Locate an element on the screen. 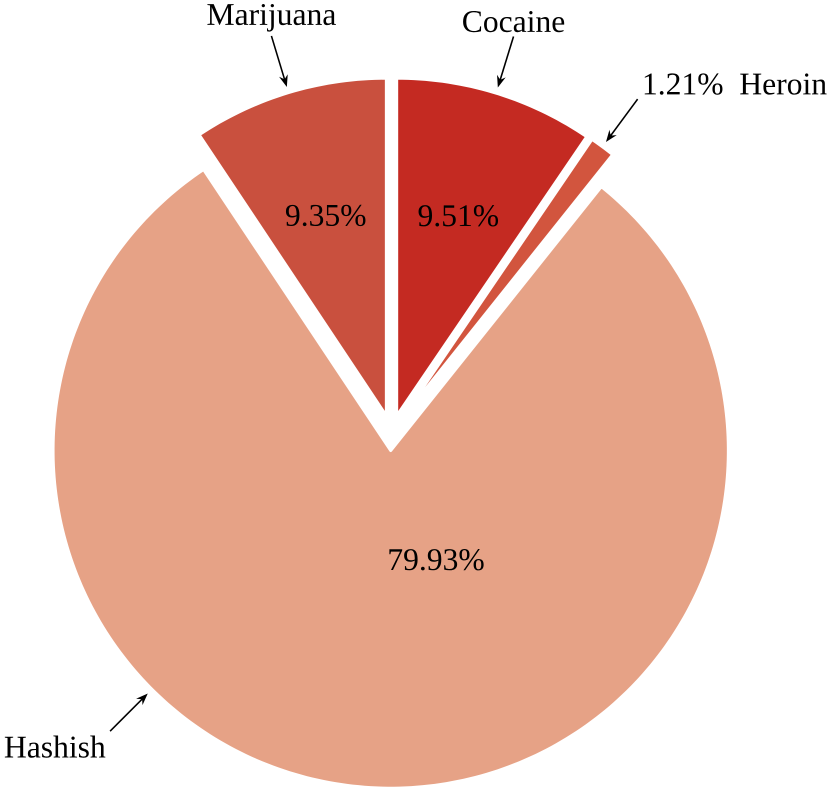 The height and width of the screenshot is (790, 831). data-label: 1.21% is located at coordinates (683, 84).